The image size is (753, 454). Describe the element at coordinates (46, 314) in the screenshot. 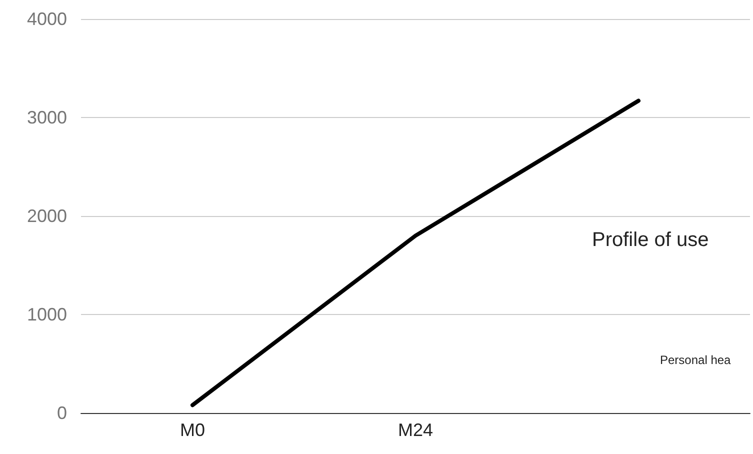

I see `y-tick-label: 1000` at that location.